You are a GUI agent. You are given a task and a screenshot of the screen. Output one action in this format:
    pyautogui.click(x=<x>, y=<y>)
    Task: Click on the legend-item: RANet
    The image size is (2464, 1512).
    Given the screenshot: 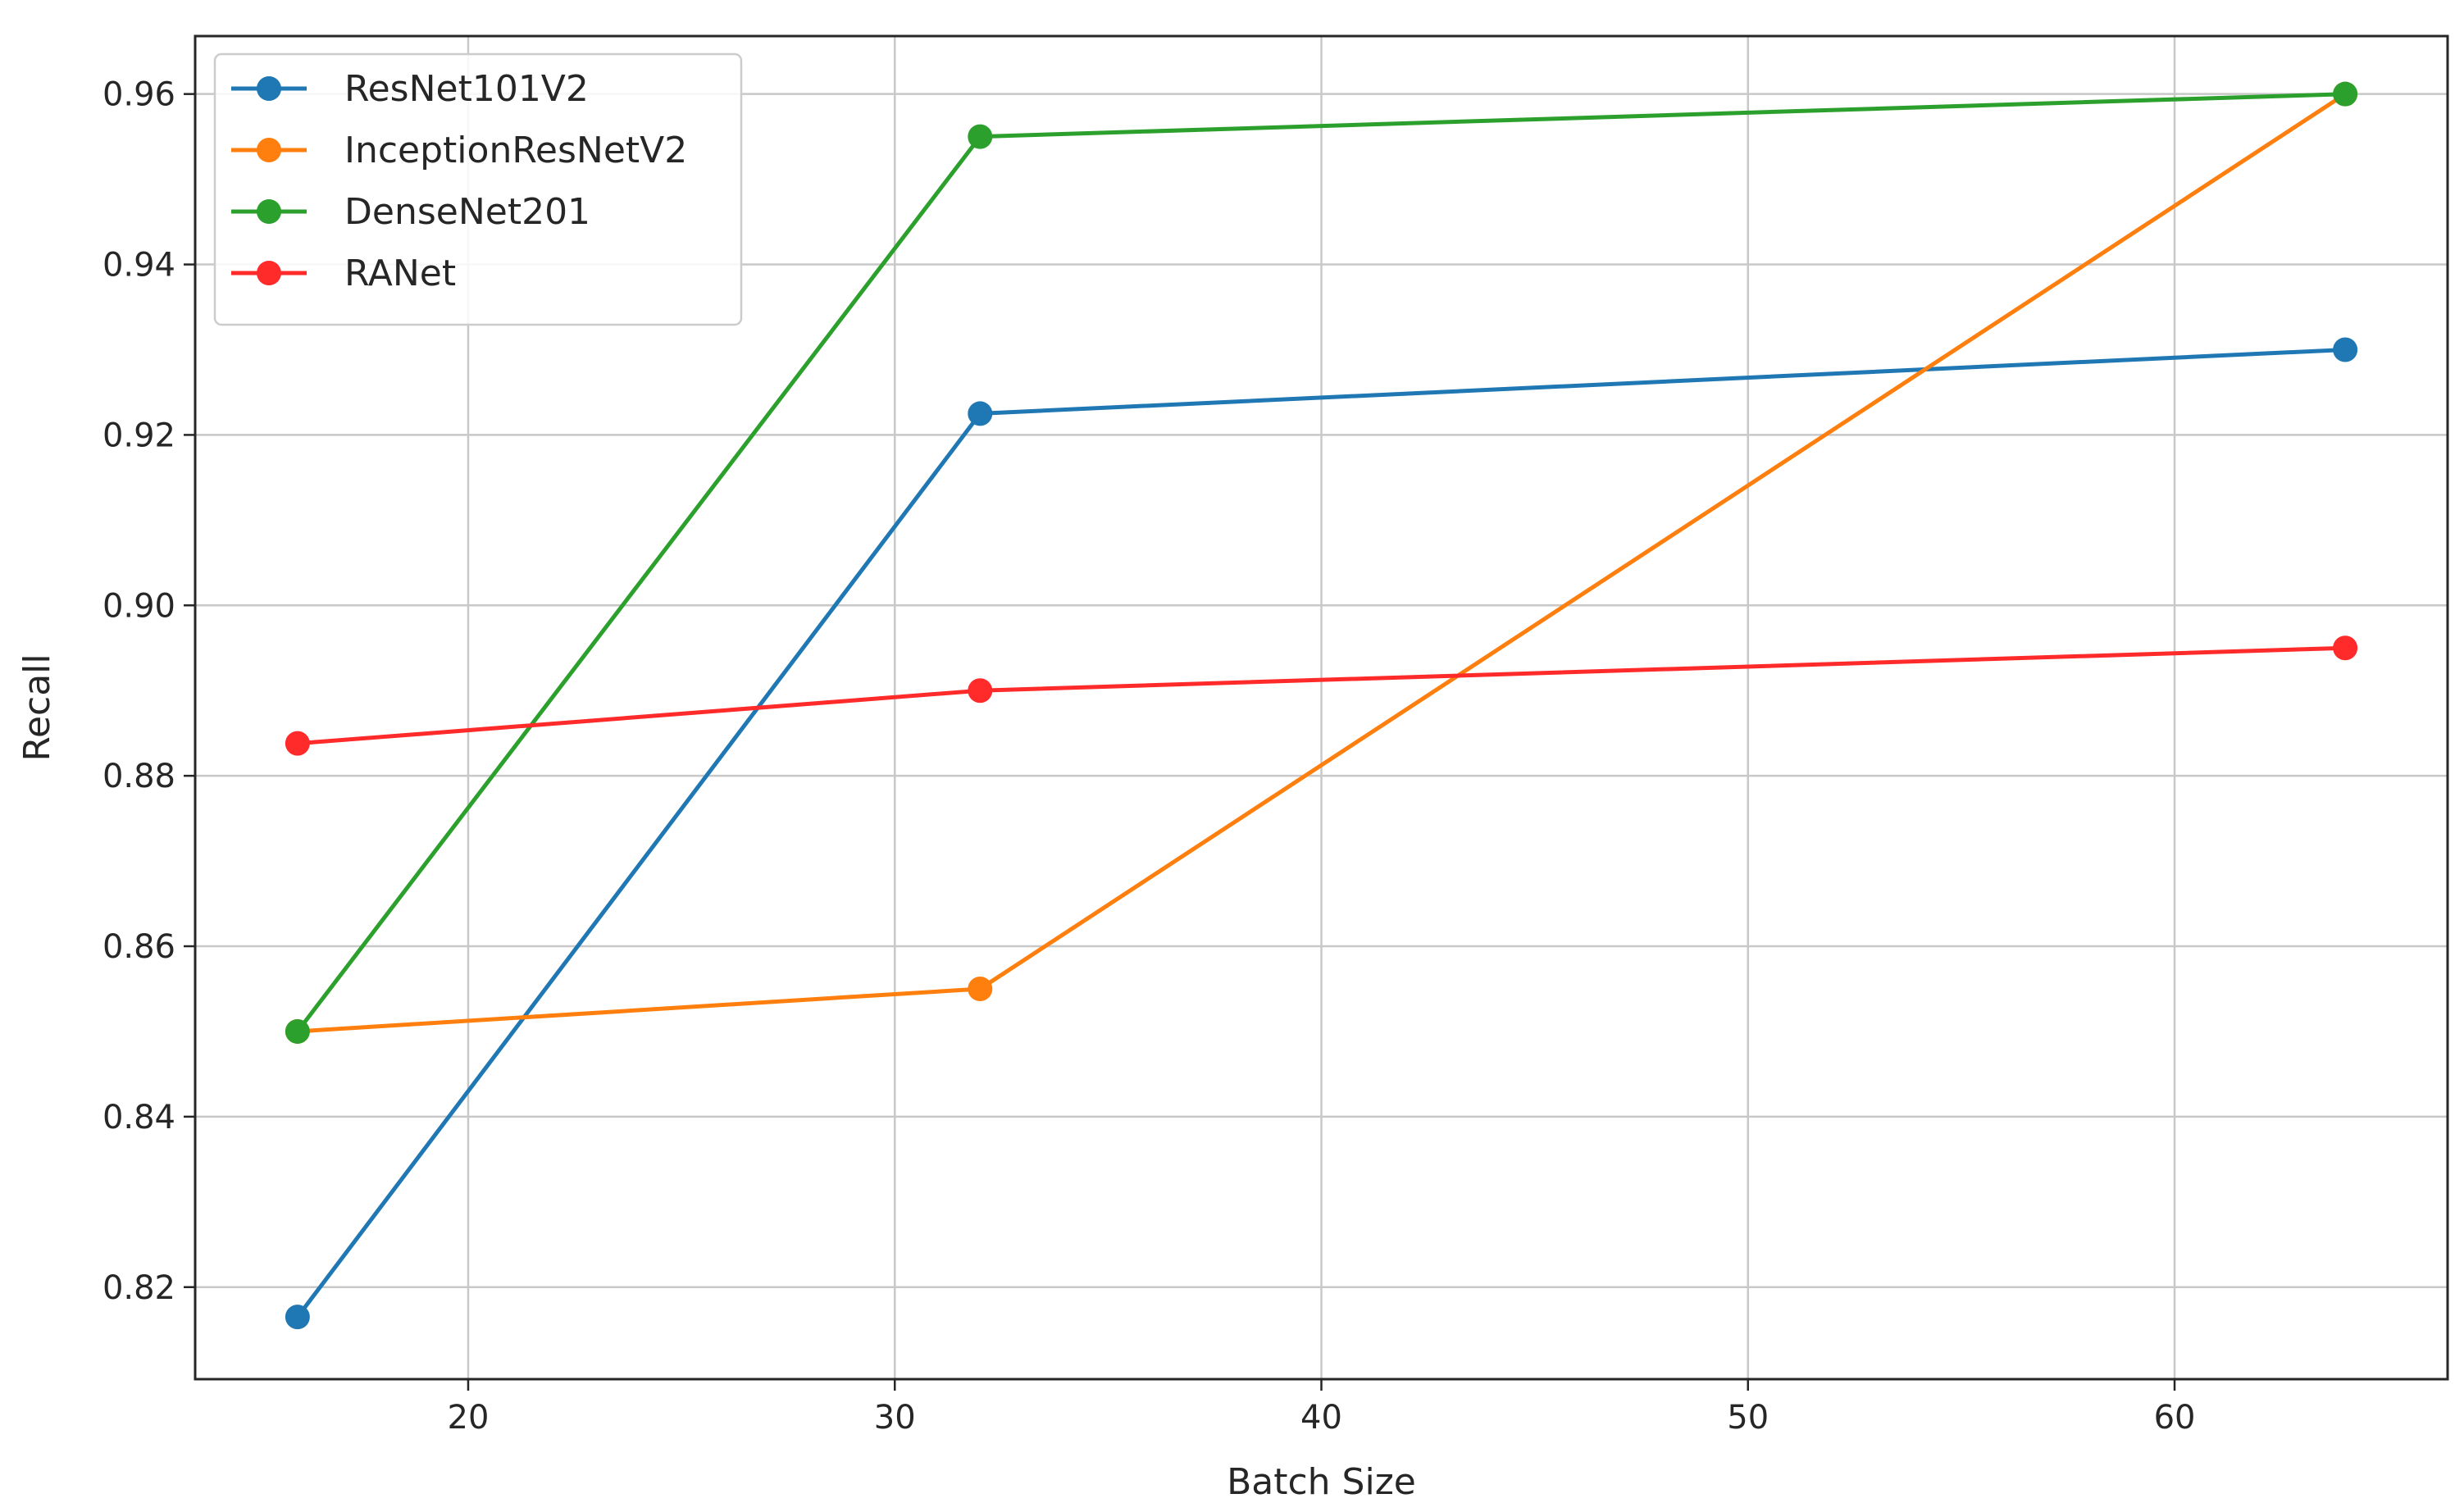 What is the action you would take?
    pyautogui.click(x=343, y=273)
    